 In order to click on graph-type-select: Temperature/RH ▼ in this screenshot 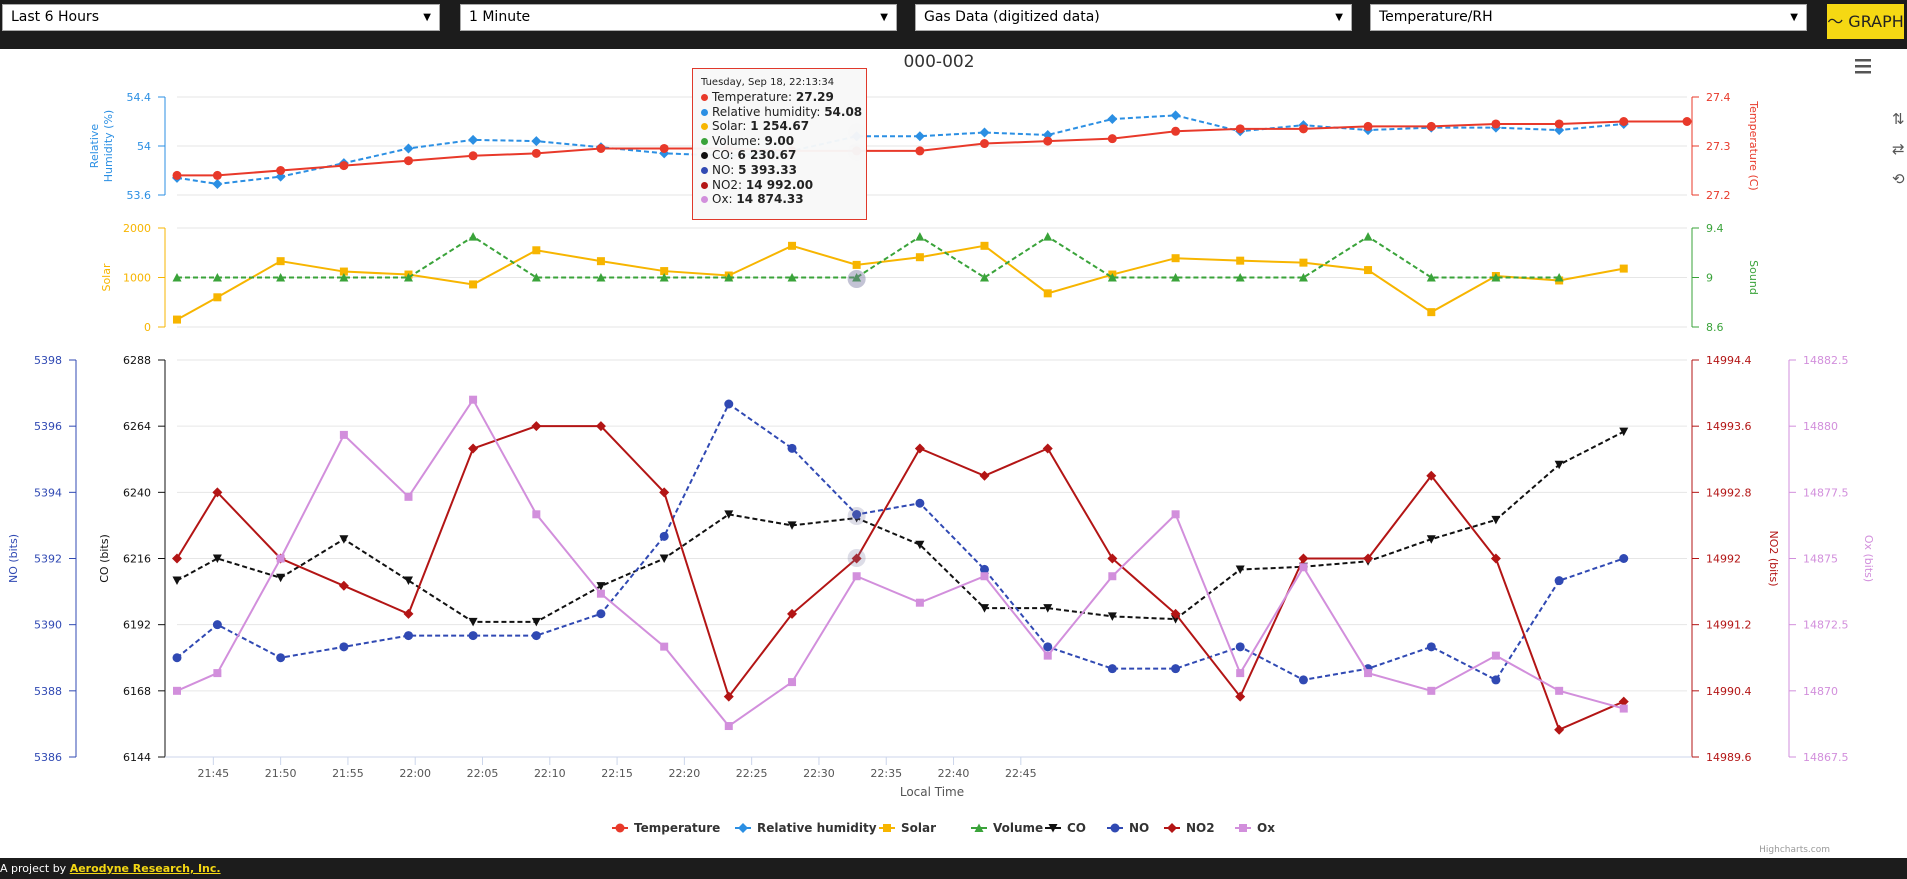, I will do `click(1588, 17)`.